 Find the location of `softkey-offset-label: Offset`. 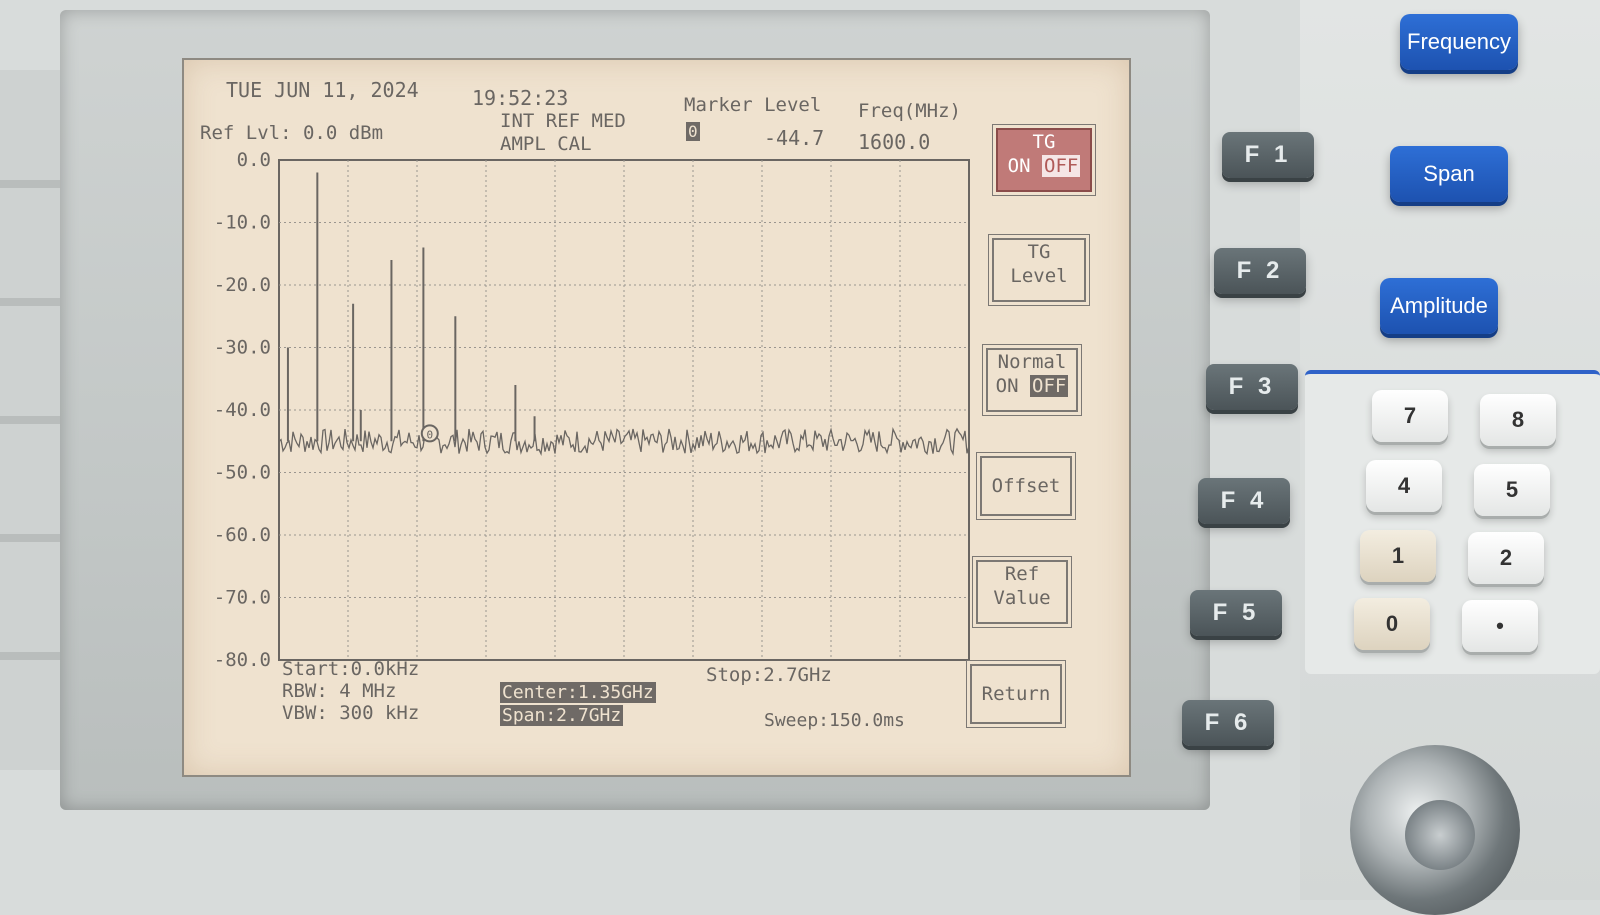

softkey-offset-label: Offset is located at coordinates (1026, 486).